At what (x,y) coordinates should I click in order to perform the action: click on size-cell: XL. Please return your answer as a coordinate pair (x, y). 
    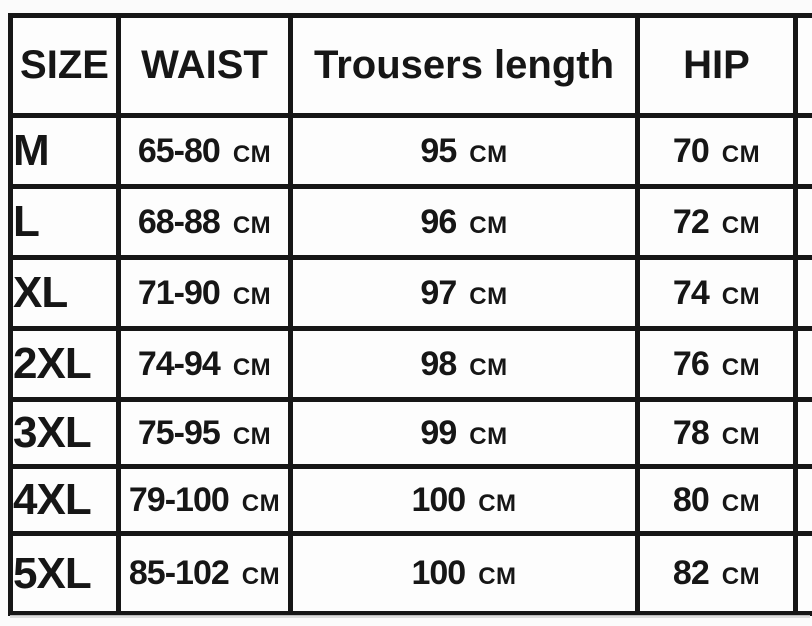
    Looking at the image, I should click on (64, 293).